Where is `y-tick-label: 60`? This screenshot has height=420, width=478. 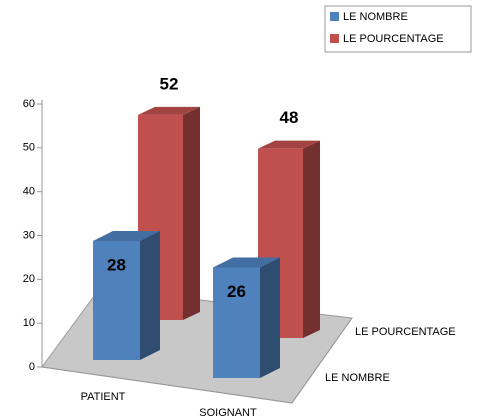 y-tick-label: 60 is located at coordinates (29, 104).